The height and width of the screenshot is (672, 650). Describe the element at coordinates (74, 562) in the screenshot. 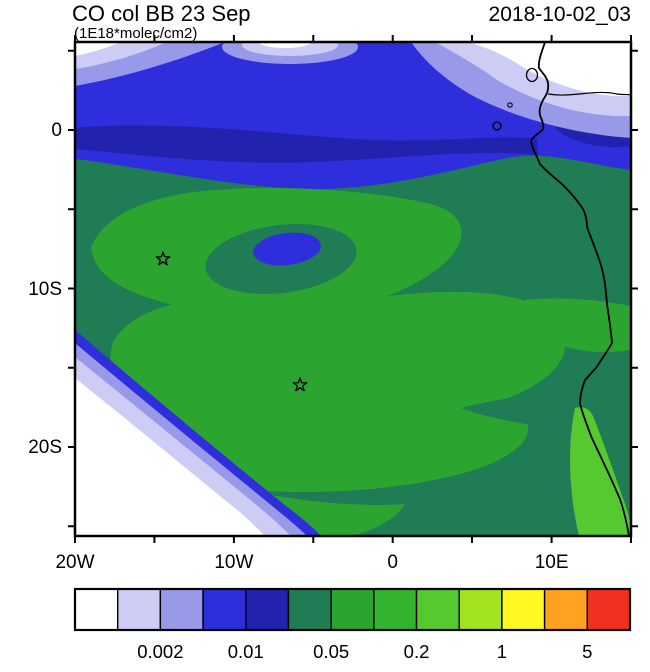

I see `x-tick-label-20w: 20W` at that location.